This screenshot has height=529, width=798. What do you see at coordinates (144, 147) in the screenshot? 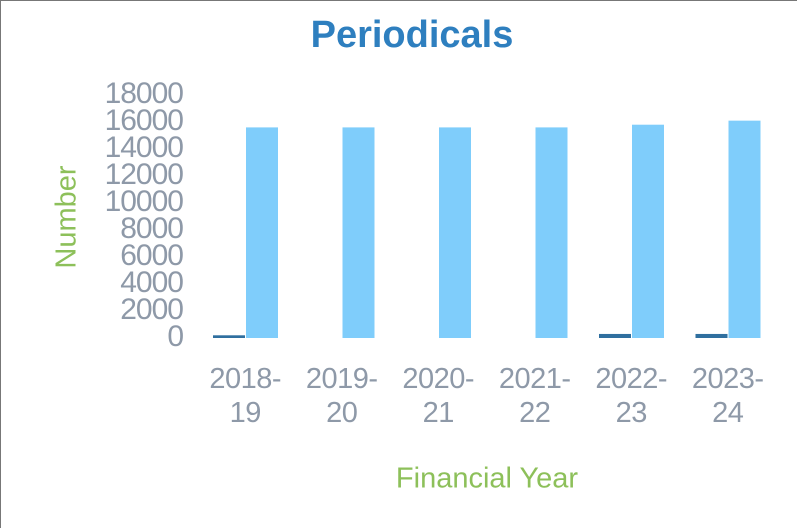
I see `y-tick-label: 14000` at bounding box center [144, 147].